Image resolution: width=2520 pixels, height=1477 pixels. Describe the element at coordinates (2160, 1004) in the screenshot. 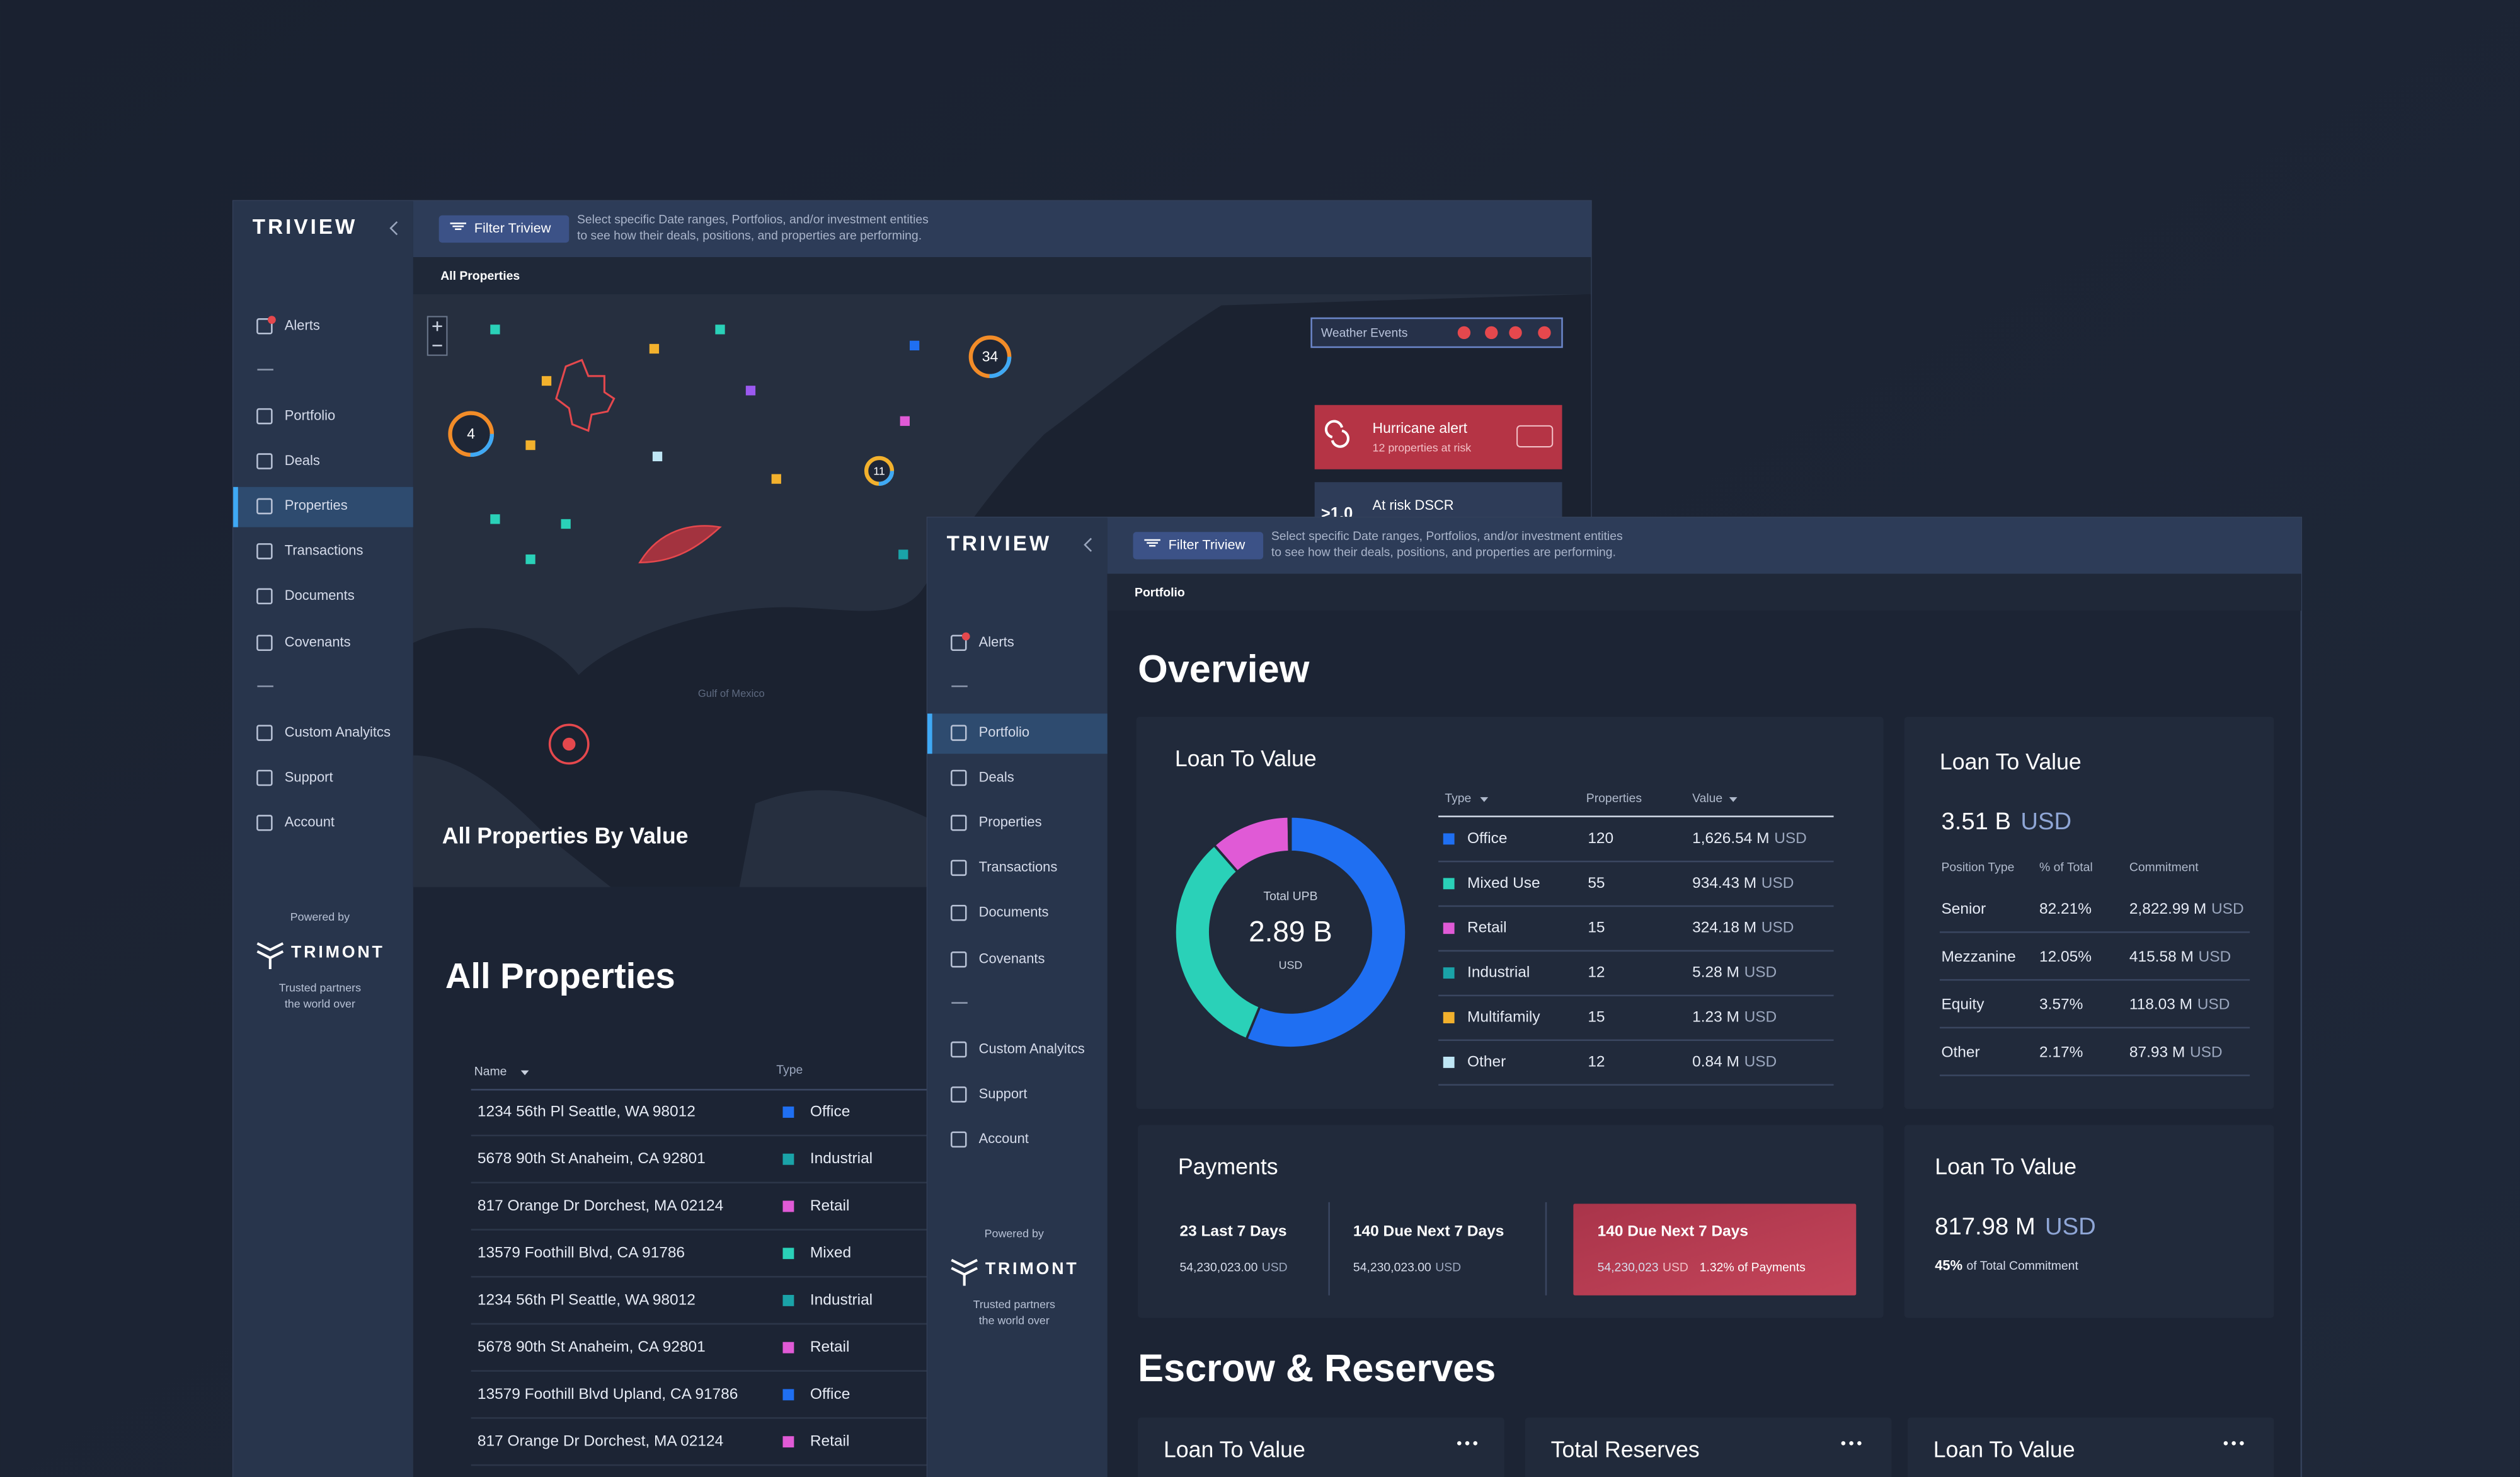

I see `commitment: 118.03 M` at that location.